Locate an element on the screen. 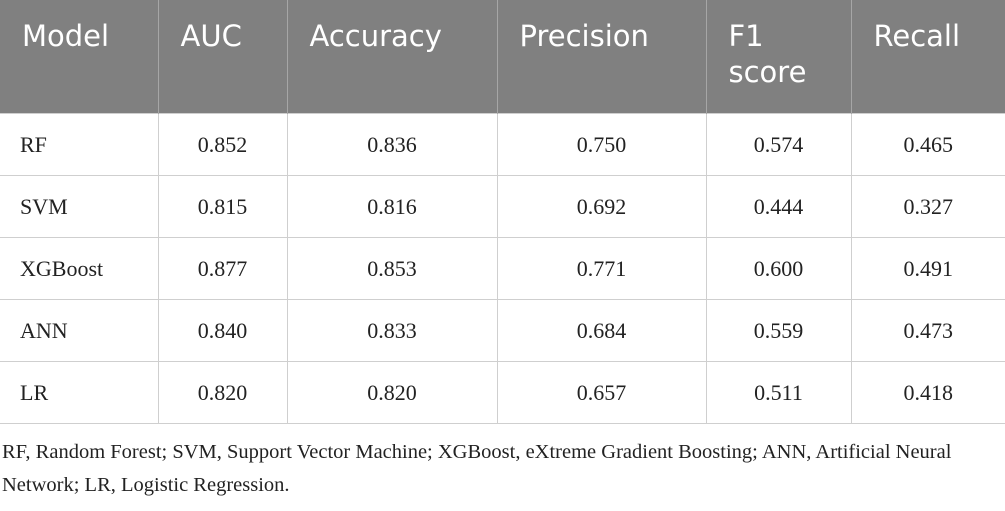  value-cell: 0.840 is located at coordinates (222, 330).